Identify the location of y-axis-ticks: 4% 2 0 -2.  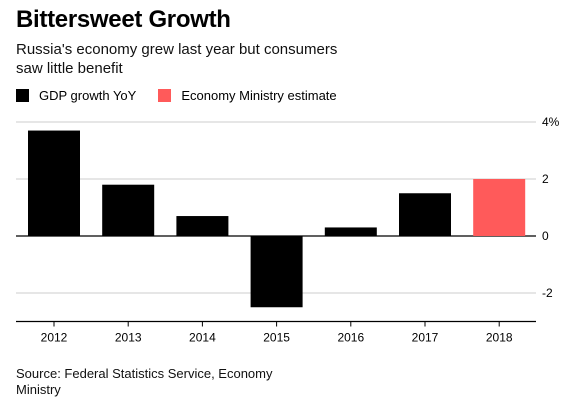
(551, 207).